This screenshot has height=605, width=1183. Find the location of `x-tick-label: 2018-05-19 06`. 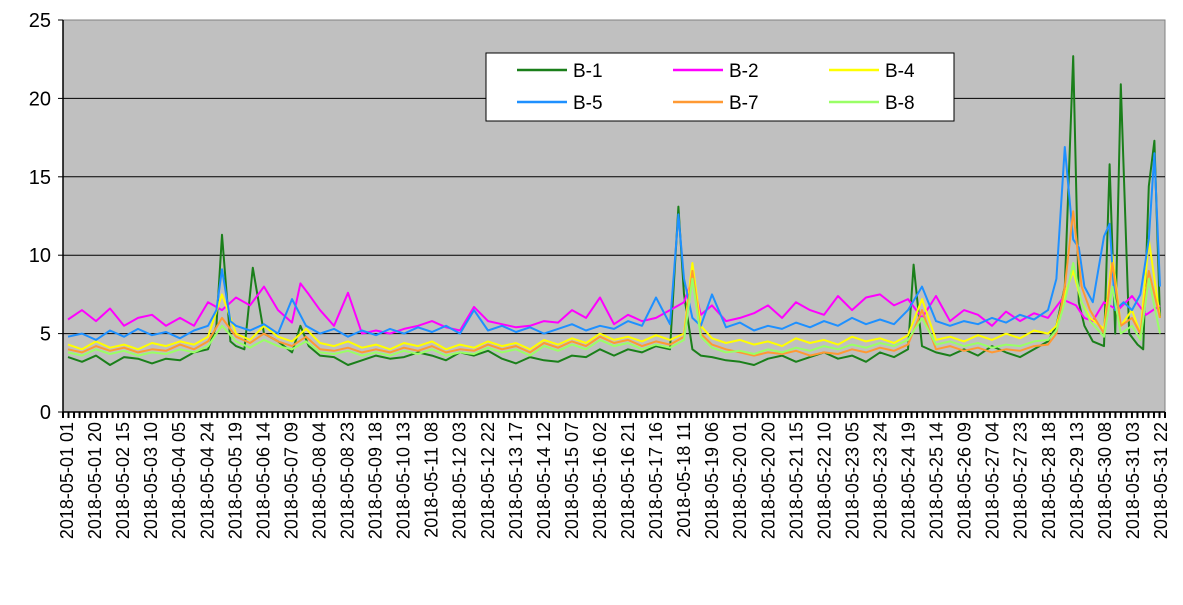

x-tick-label: 2018-05-19 06 is located at coordinates (712, 480).